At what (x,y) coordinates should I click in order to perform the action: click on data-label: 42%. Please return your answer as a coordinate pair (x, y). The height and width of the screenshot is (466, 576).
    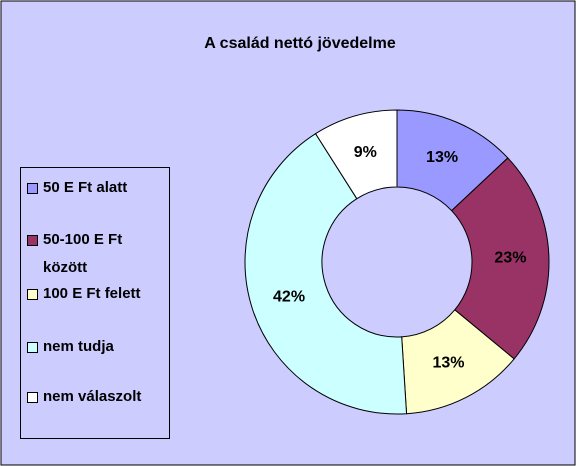
    Looking at the image, I should click on (289, 296).